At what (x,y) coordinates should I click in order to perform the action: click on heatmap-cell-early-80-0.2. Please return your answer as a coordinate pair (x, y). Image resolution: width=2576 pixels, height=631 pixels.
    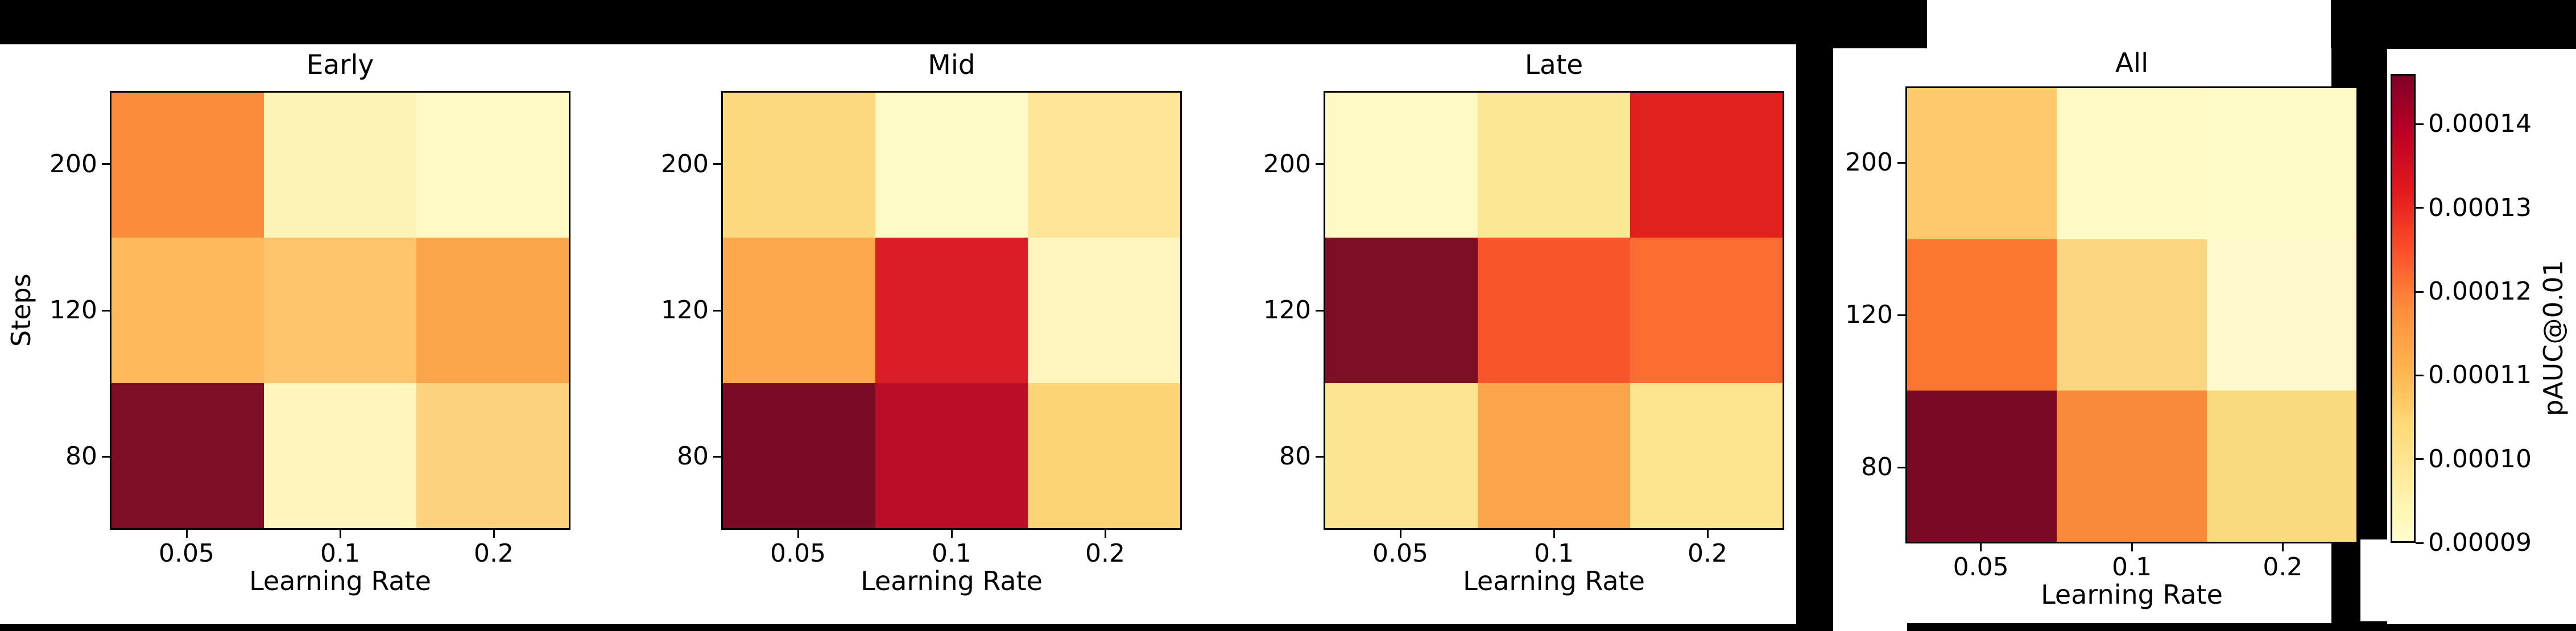
    Looking at the image, I should click on (492, 455).